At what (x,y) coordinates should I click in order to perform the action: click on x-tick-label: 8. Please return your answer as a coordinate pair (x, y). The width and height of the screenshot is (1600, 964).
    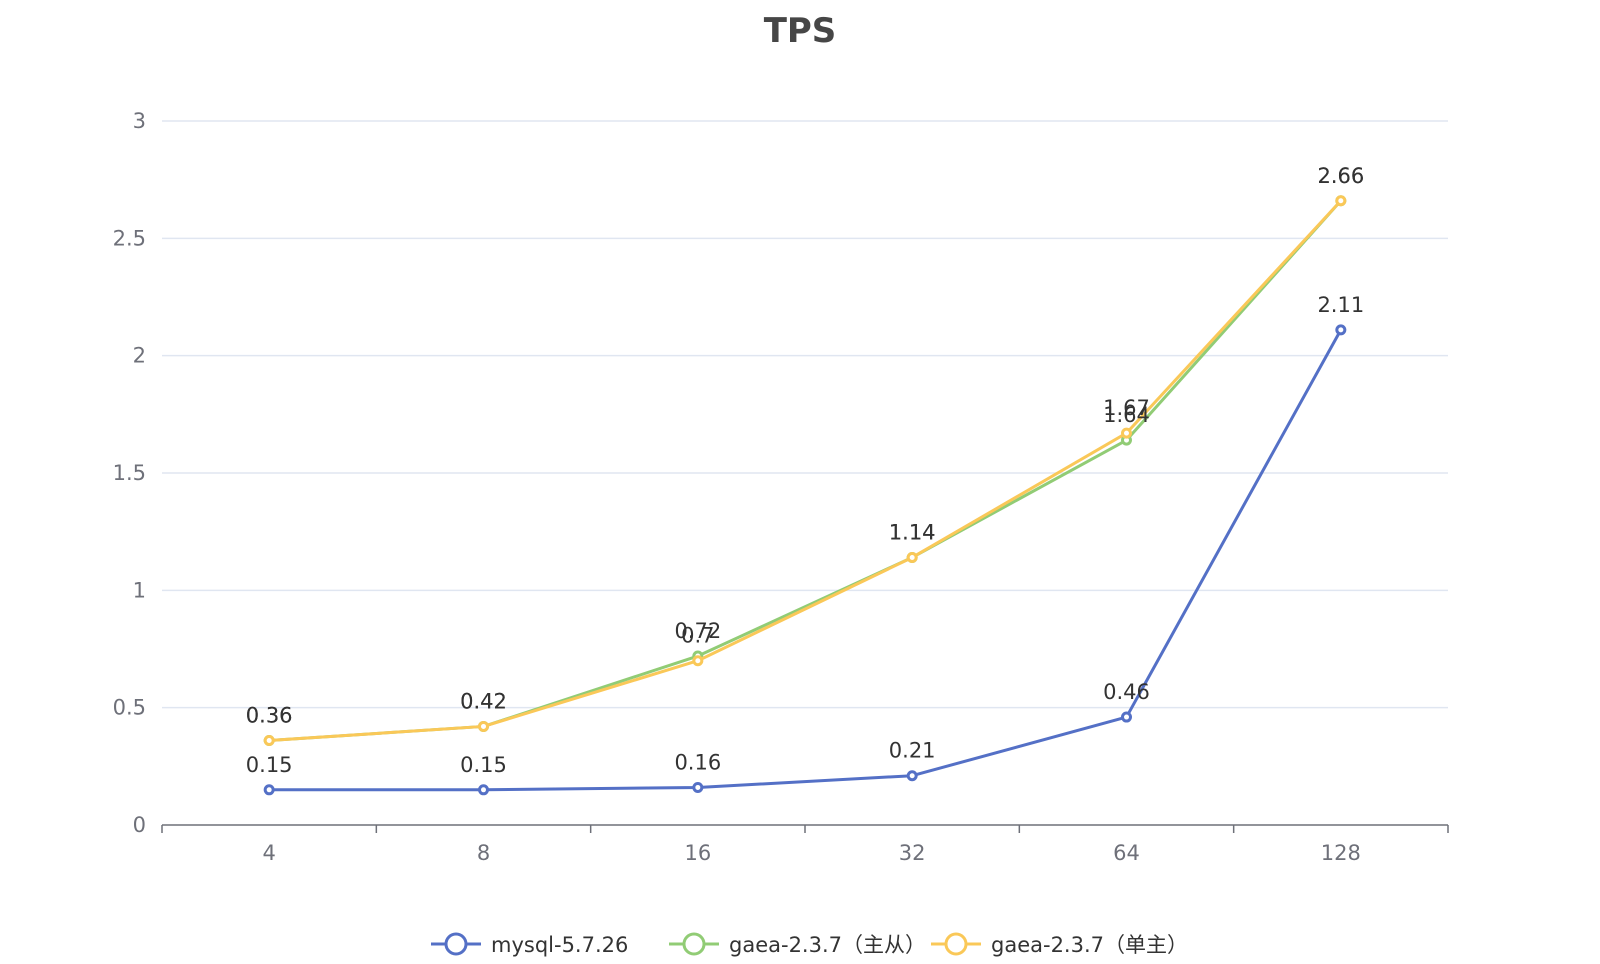
    Looking at the image, I should click on (483, 853).